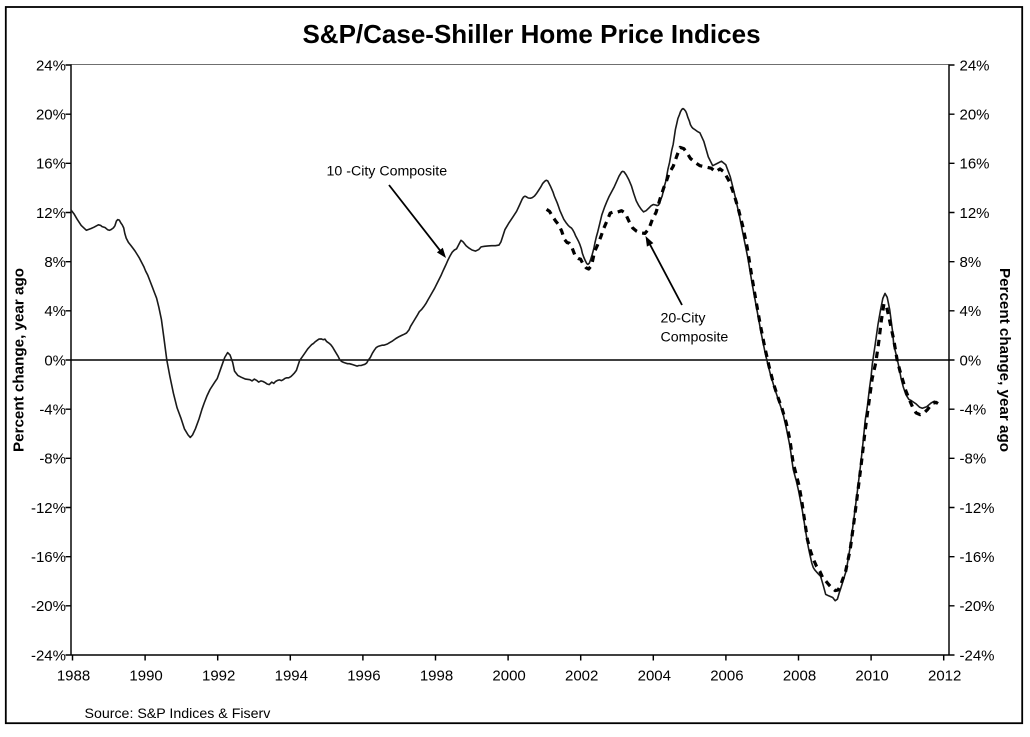  What do you see at coordinates (654, 676) in the screenshot?
I see `svg-text: 2004` at bounding box center [654, 676].